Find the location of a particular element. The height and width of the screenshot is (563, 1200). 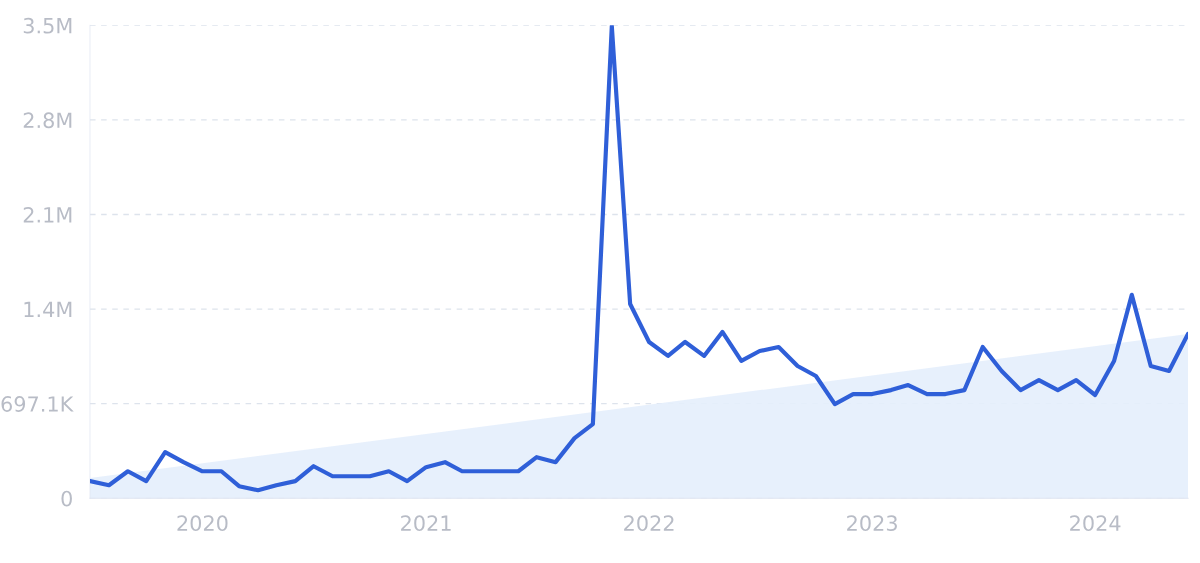

x-tick-label: 2024 is located at coordinates (1095, 523).